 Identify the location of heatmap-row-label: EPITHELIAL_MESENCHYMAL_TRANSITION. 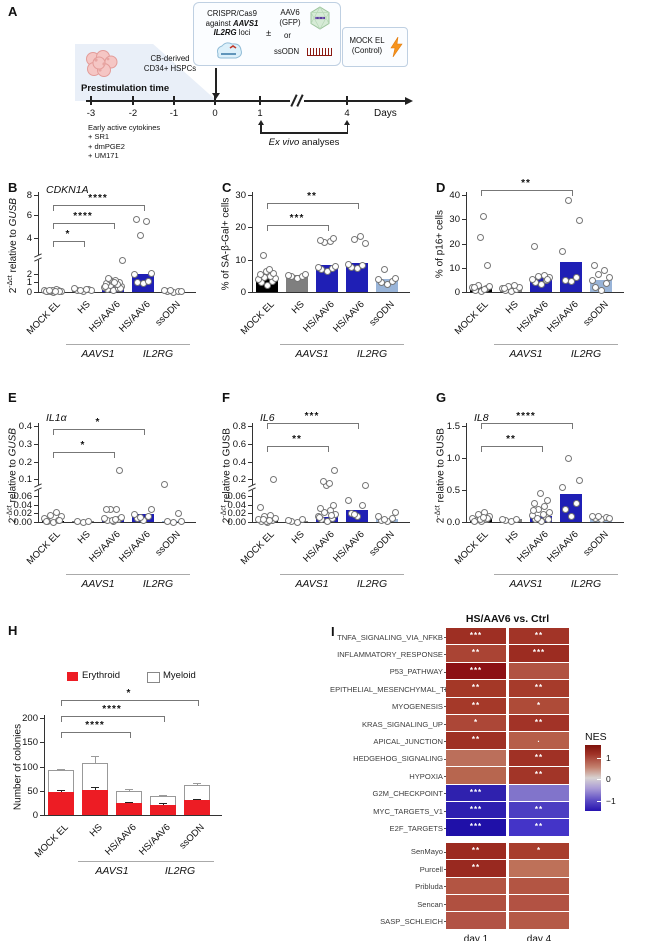
(408, 689).